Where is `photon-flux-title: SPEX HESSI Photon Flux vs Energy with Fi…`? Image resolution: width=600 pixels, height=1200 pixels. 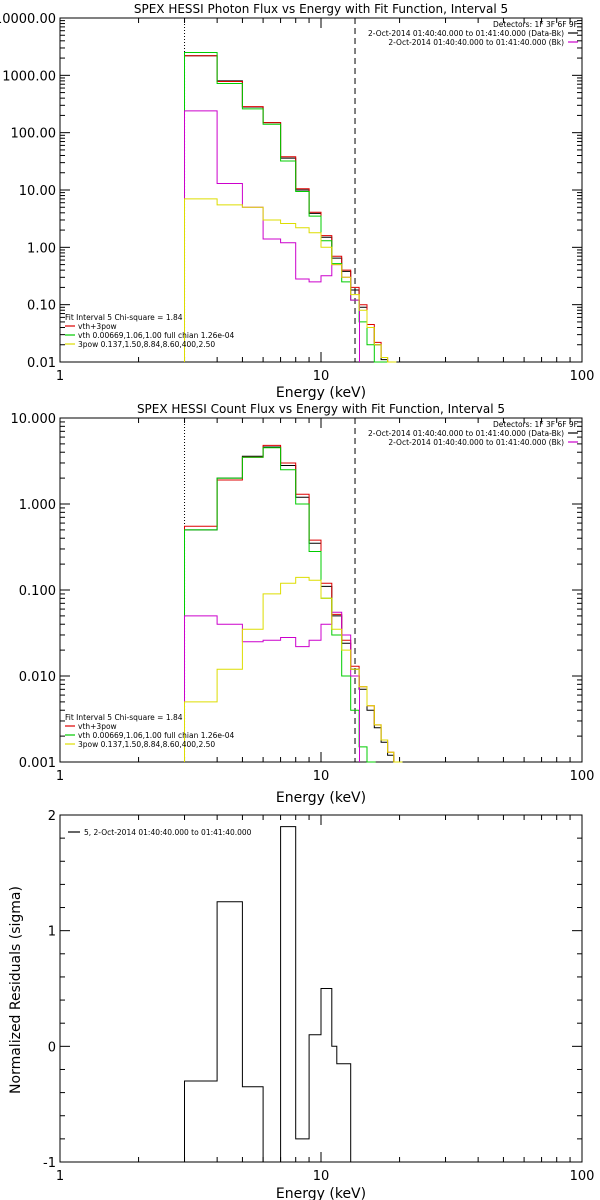
photon-flux-title: SPEX HESSI Photon Flux vs Energy with Fi… is located at coordinates (321, 9).